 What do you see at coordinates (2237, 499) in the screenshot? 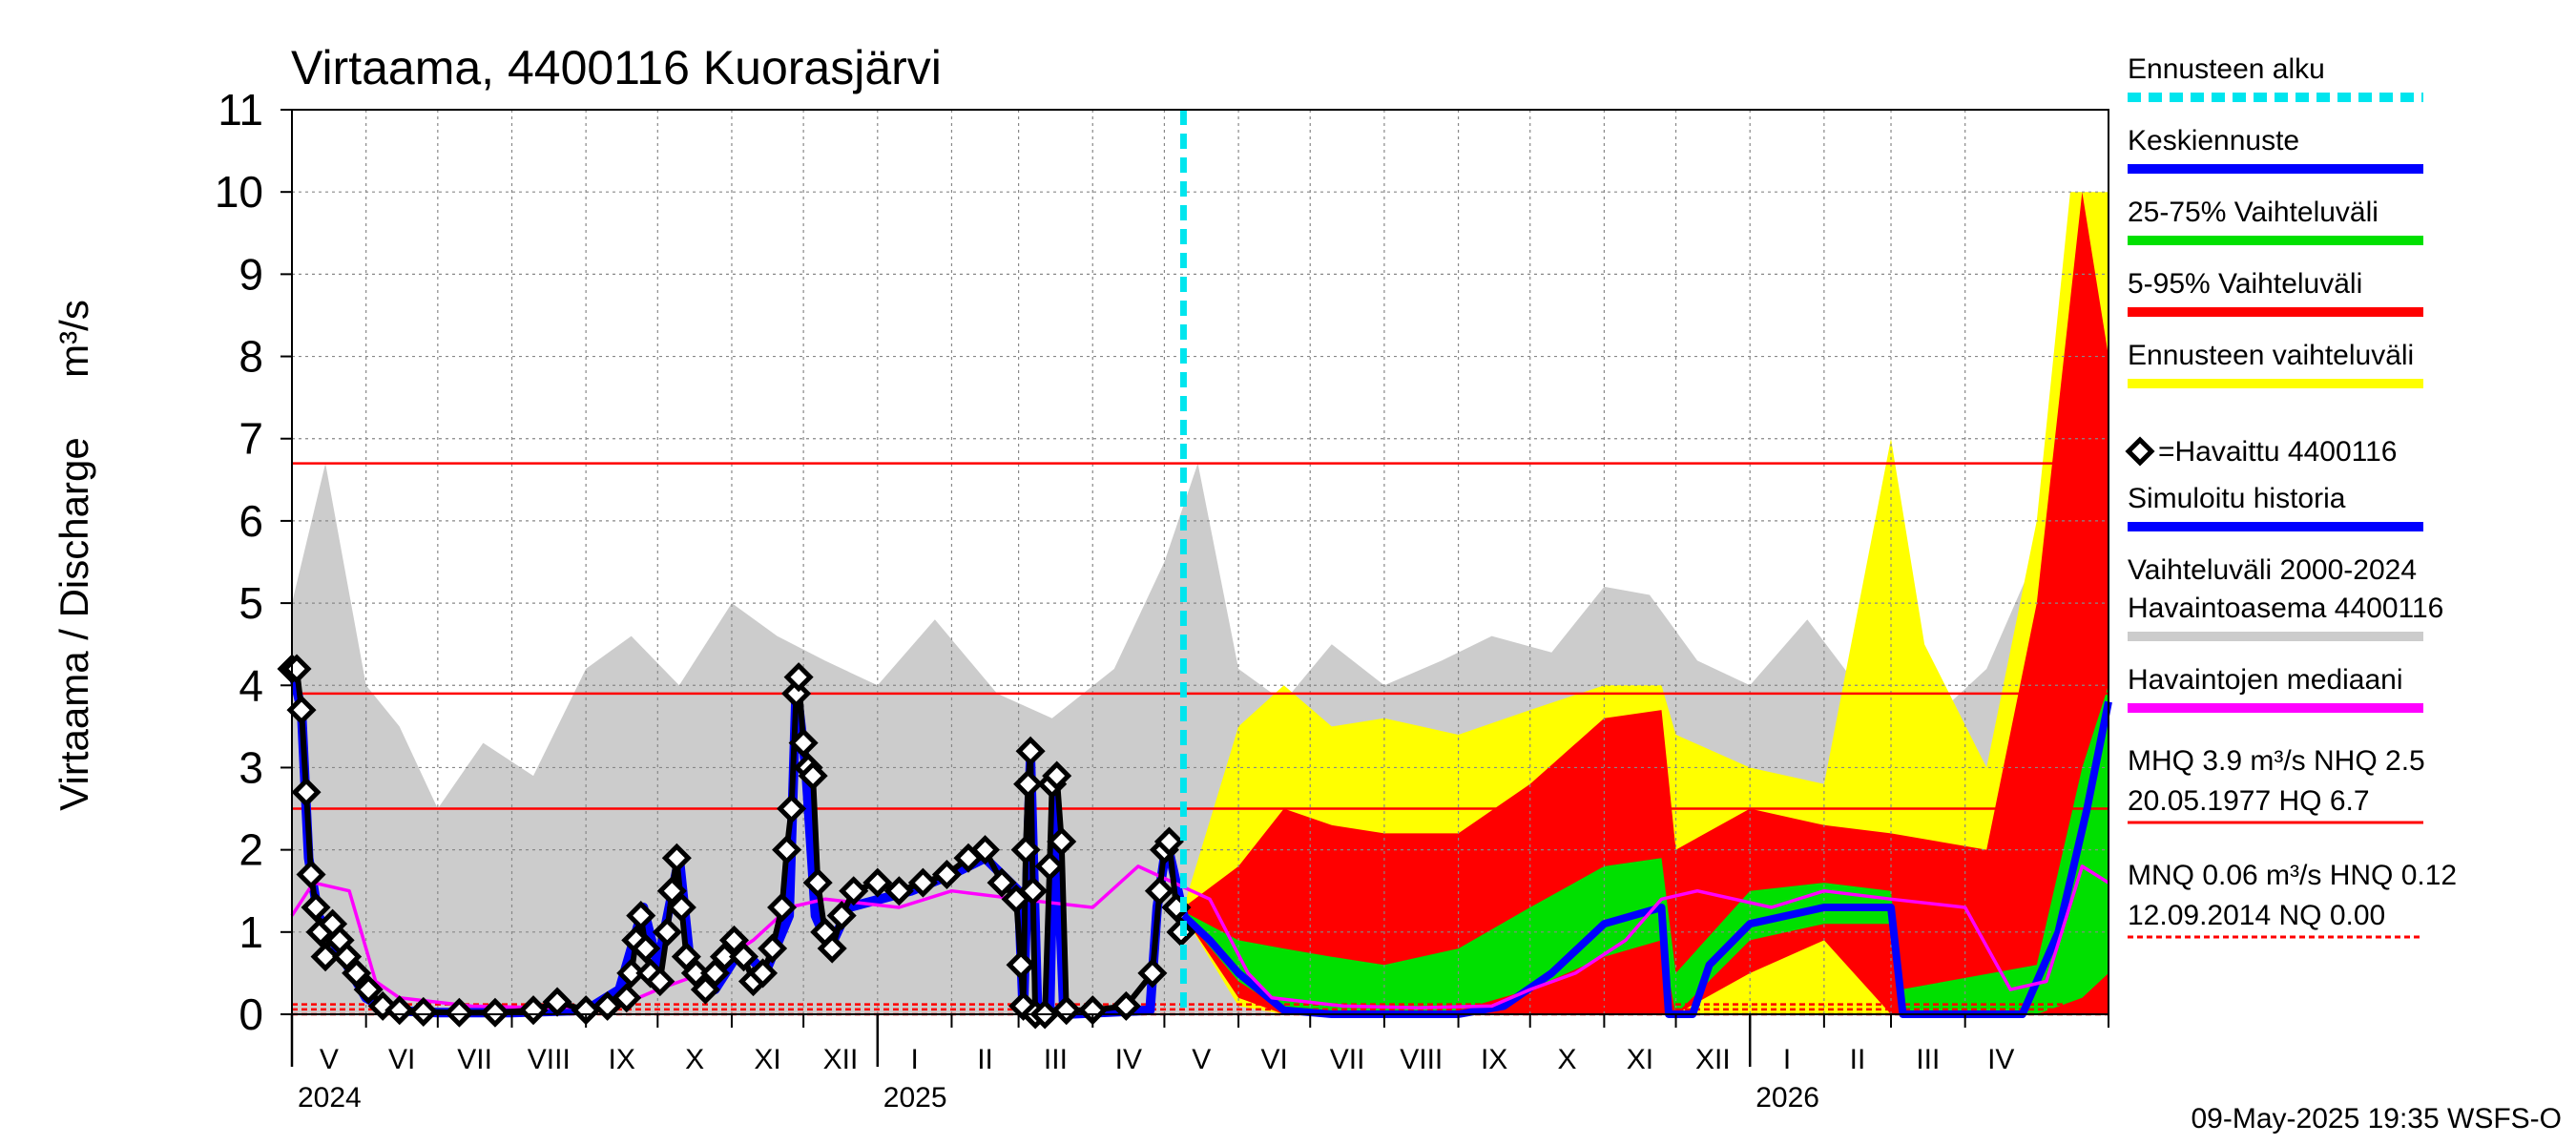
I see `legend-label: Simuloitu historia` at bounding box center [2237, 499].